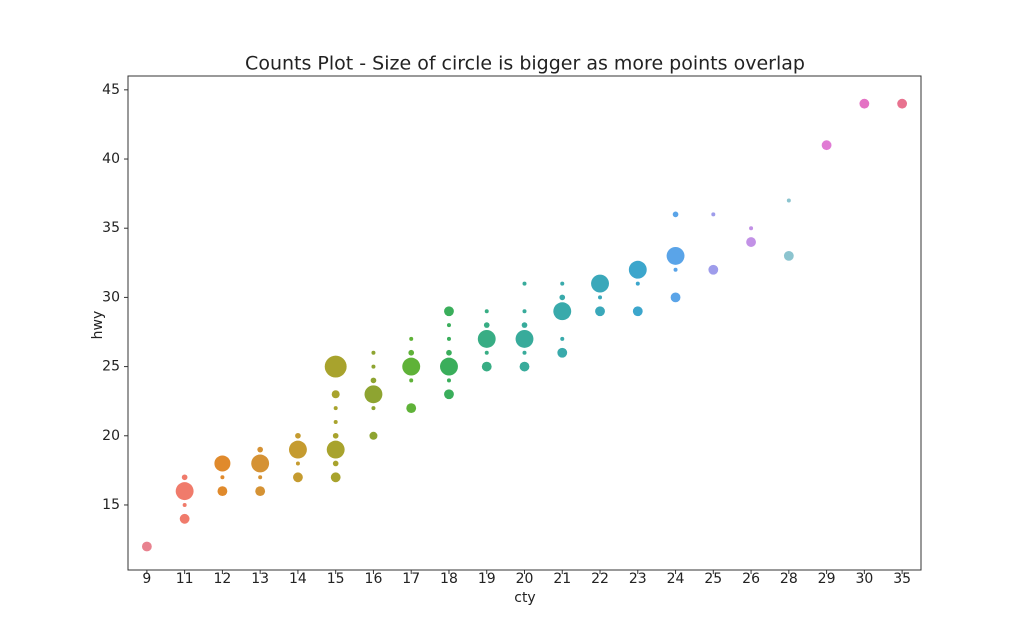  I want to click on y-tick-label: 40, so click(111, 159).